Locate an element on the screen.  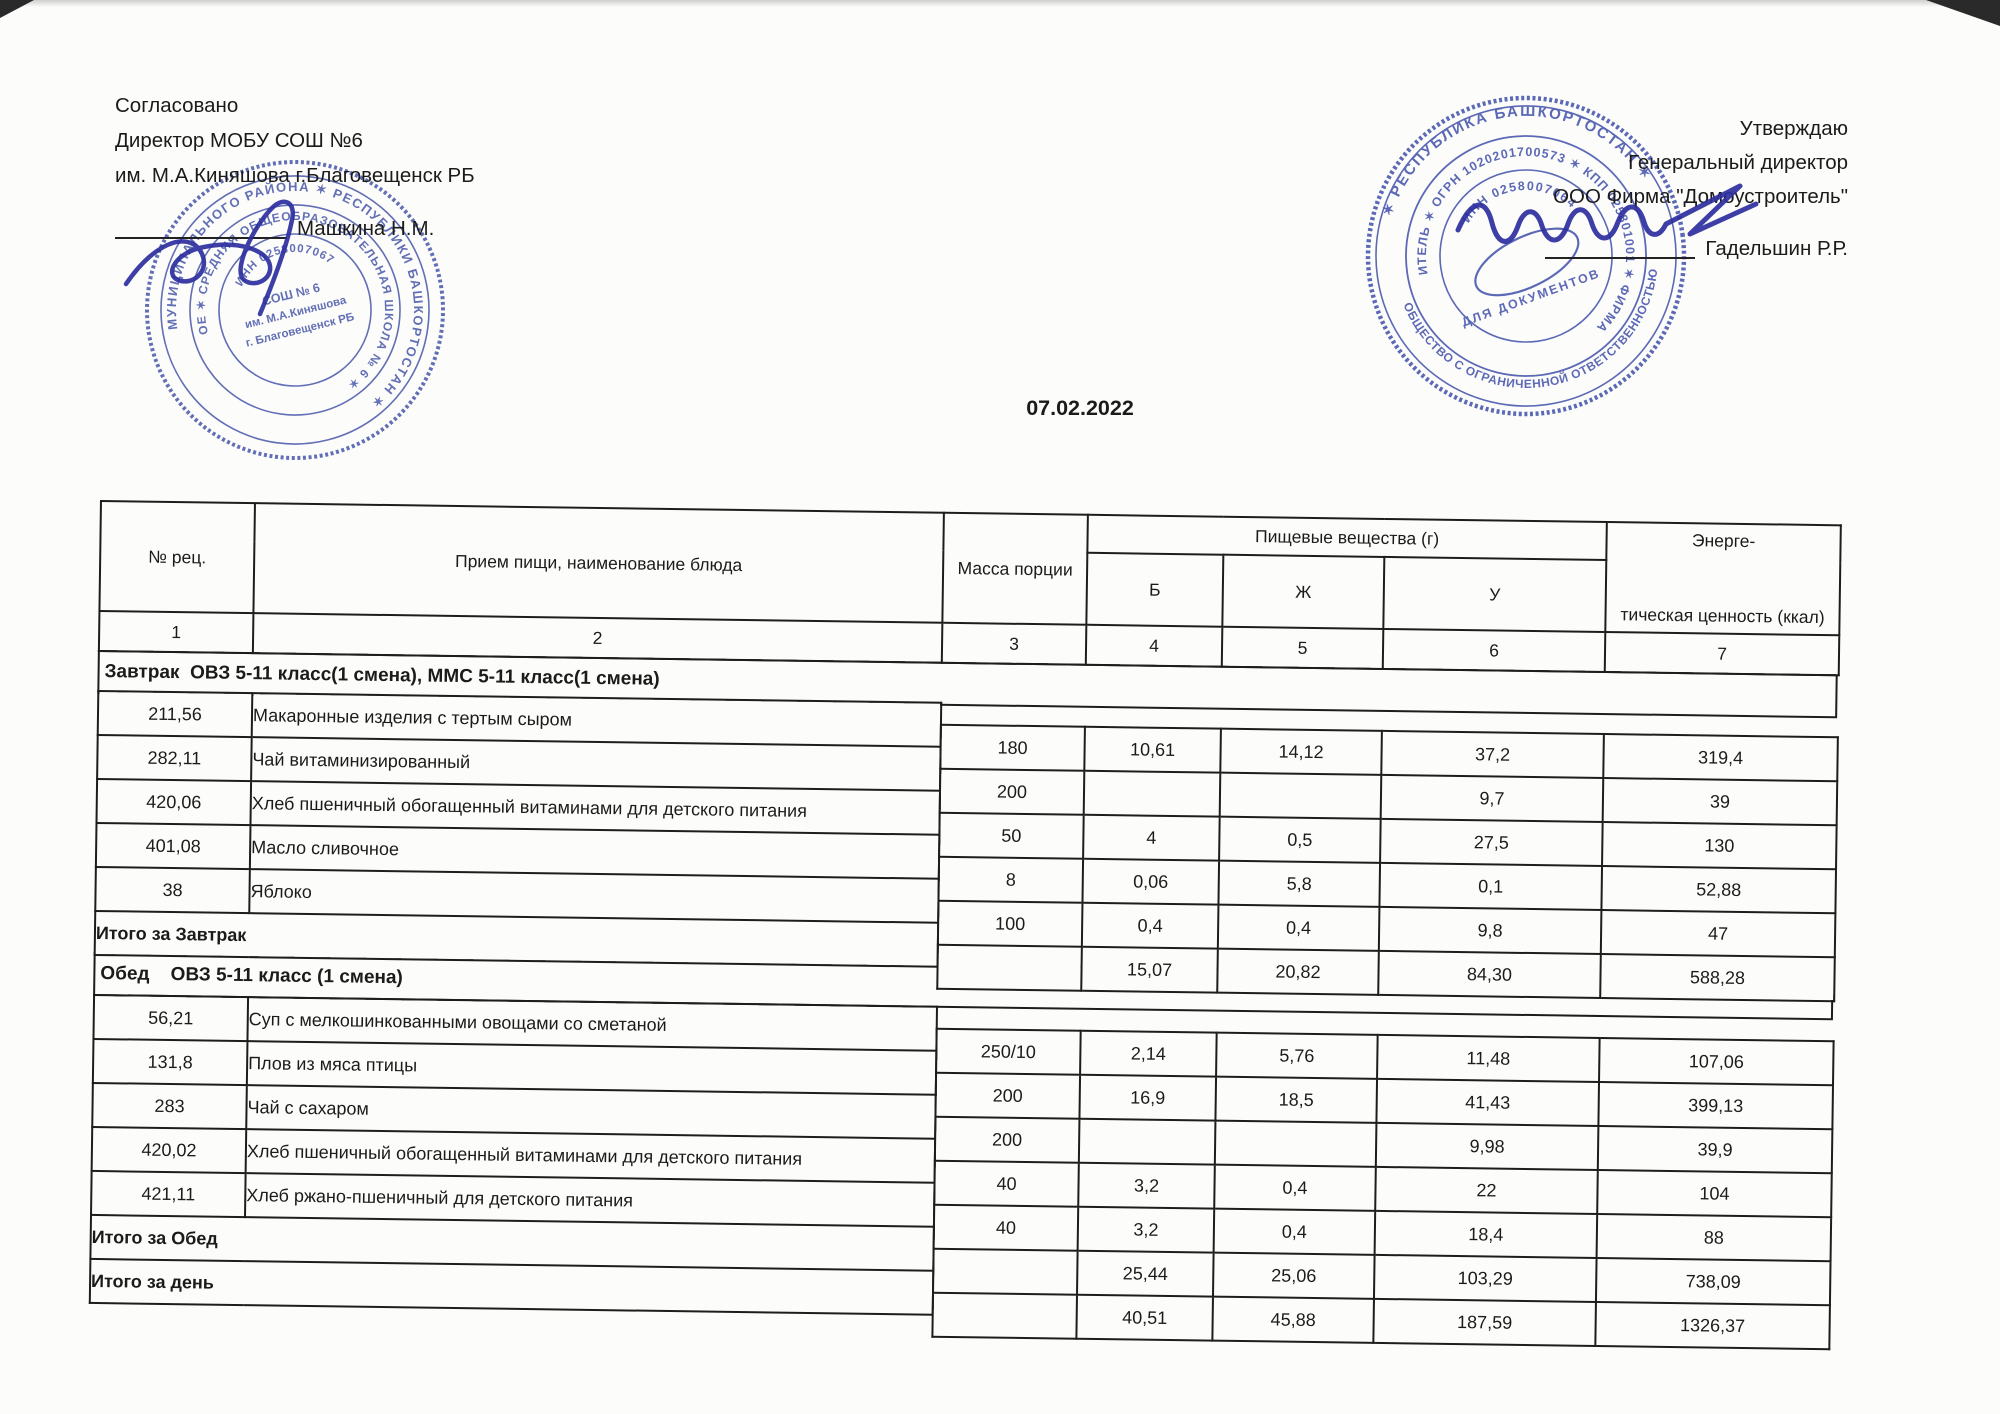
recipe-number-cell: 211,56 is located at coordinates (175, 714).